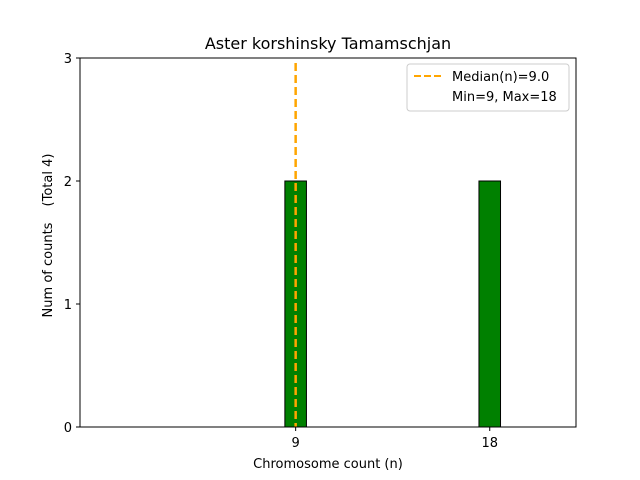  What do you see at coordinates (504, 97) in the screenshot?
I see `legend-entry-min-max: Min=9, Max=18` at bounding box center [504, 97].